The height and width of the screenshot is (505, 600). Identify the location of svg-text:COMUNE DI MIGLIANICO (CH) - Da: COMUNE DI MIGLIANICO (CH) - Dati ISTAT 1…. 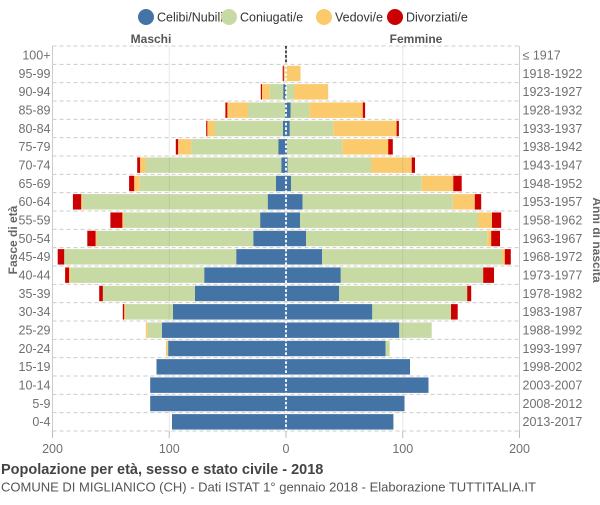
(268, 487).